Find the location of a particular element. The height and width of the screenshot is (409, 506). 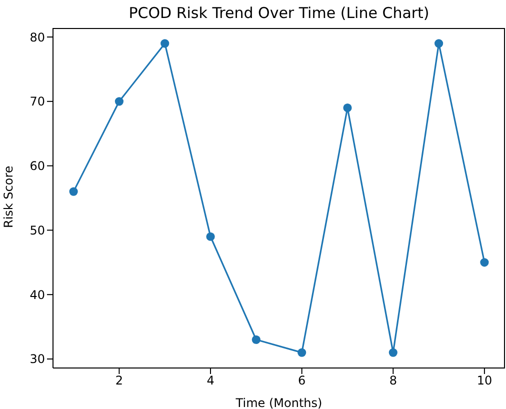

x-tick-label: 6 is located at coordinates (302, 381).